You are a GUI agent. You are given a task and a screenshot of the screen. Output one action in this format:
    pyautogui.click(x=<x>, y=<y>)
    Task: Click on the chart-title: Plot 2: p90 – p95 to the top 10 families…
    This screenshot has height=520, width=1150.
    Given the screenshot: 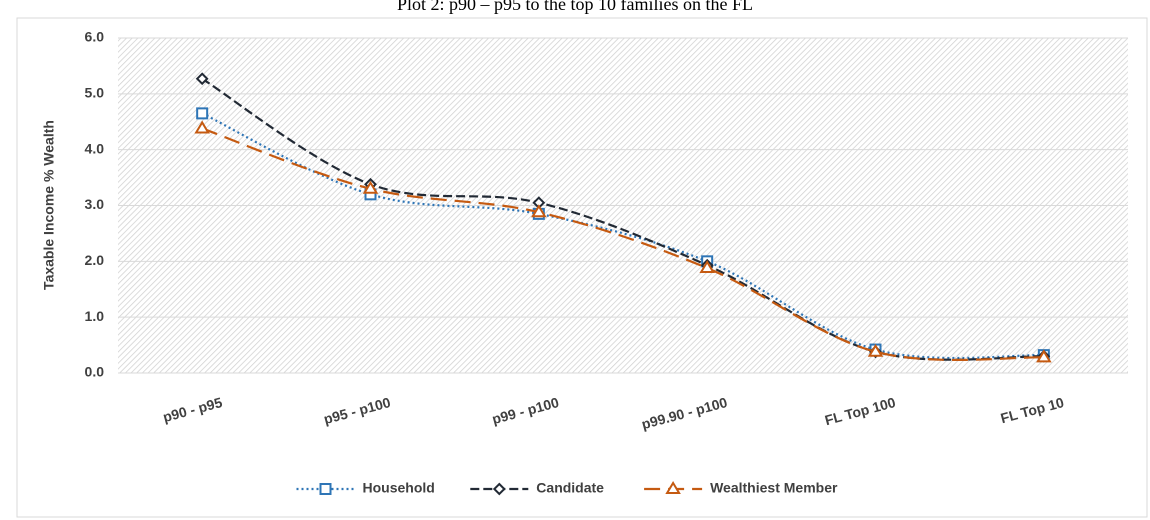 What is the action you would take?
    pyautogui.click(x=575, y=7)
    